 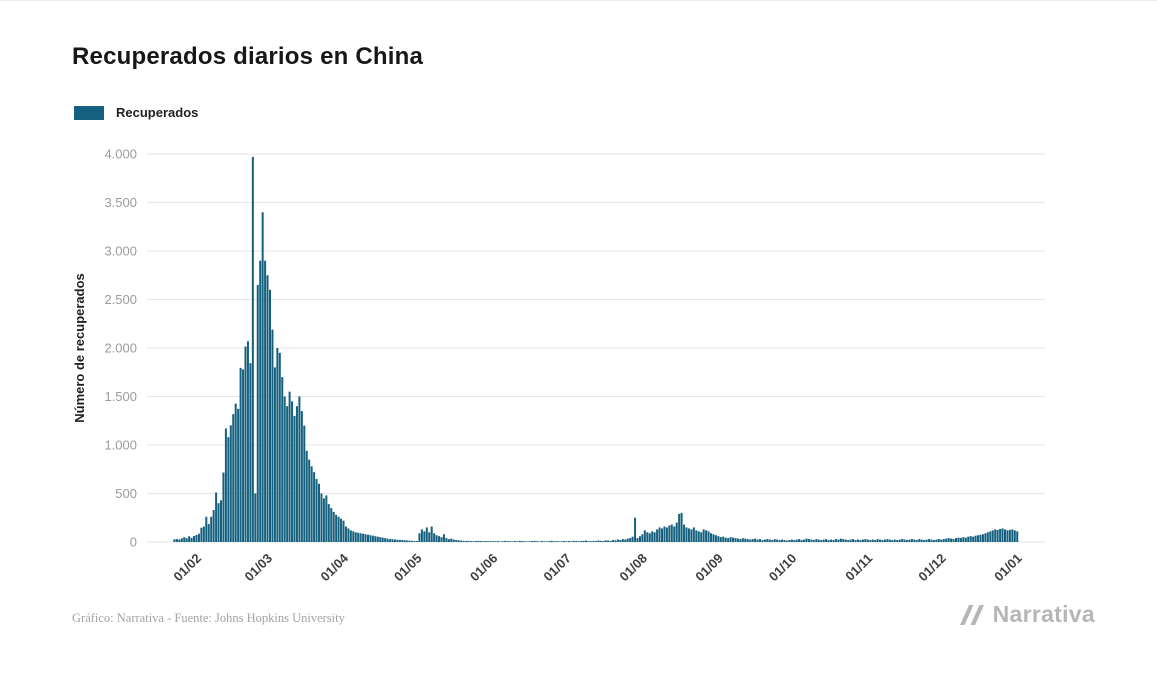 What do you see at coordinates (248, 56) in the screenshot?
I see `page-title: Recuperados diarios en China` at bounding box center [248, 56].